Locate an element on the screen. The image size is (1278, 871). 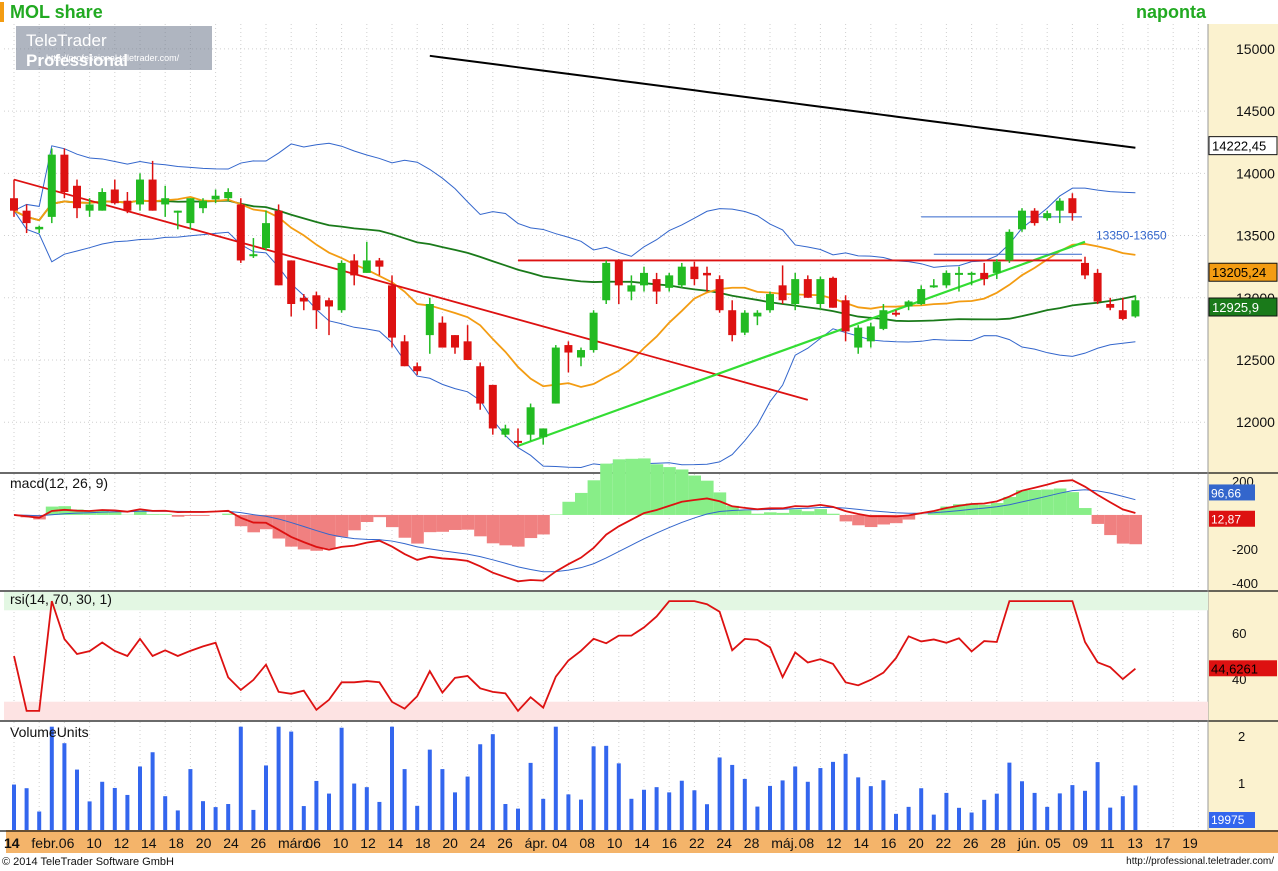
macd-current-badge is located at coordinates (1232, 492).